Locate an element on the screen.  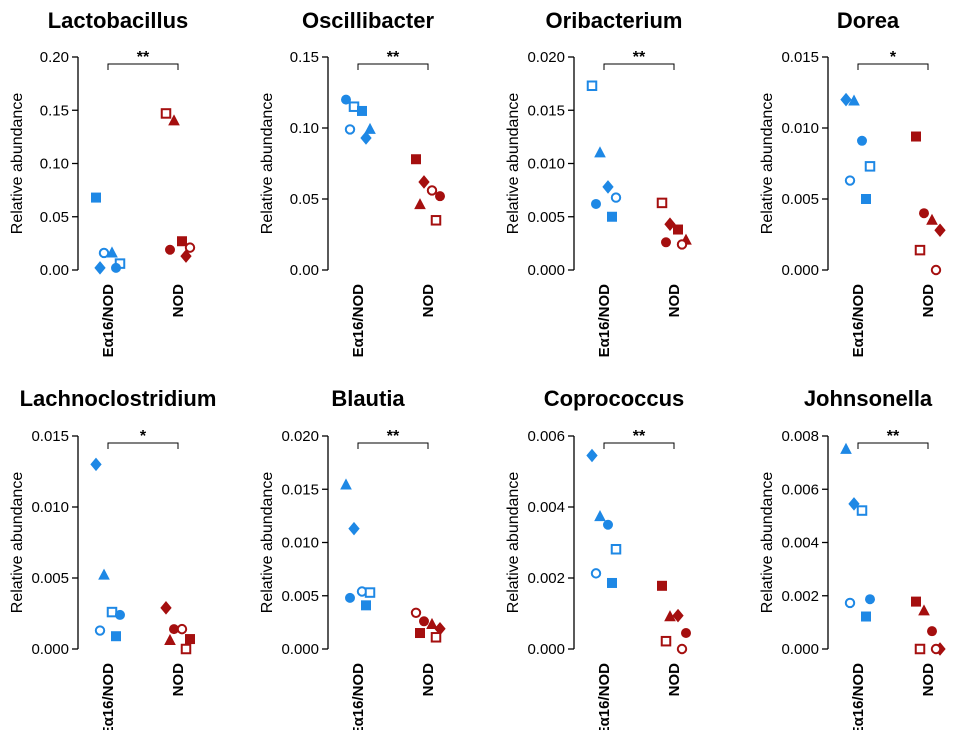
y-tick-label: 0.20 is located at coordinates (54, 57).